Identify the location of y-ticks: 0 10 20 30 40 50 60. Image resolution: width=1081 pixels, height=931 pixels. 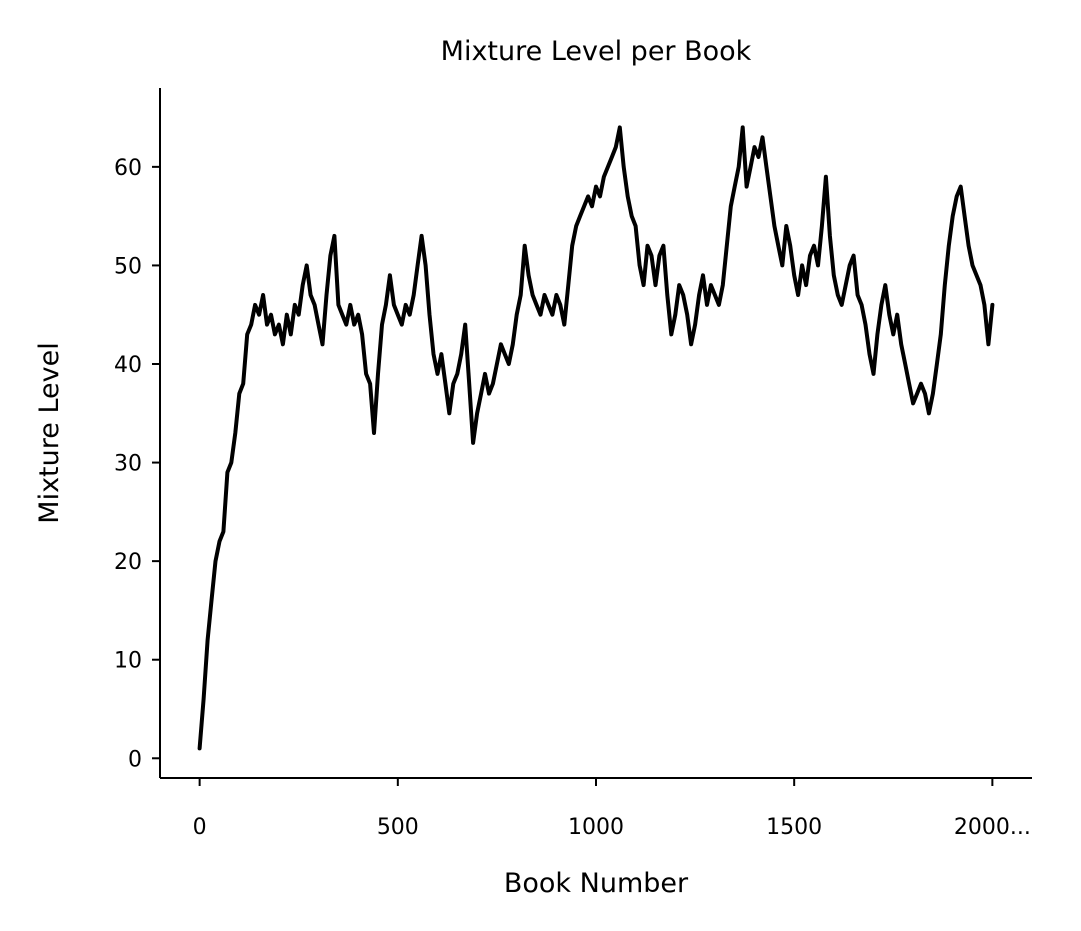
(137, 464).